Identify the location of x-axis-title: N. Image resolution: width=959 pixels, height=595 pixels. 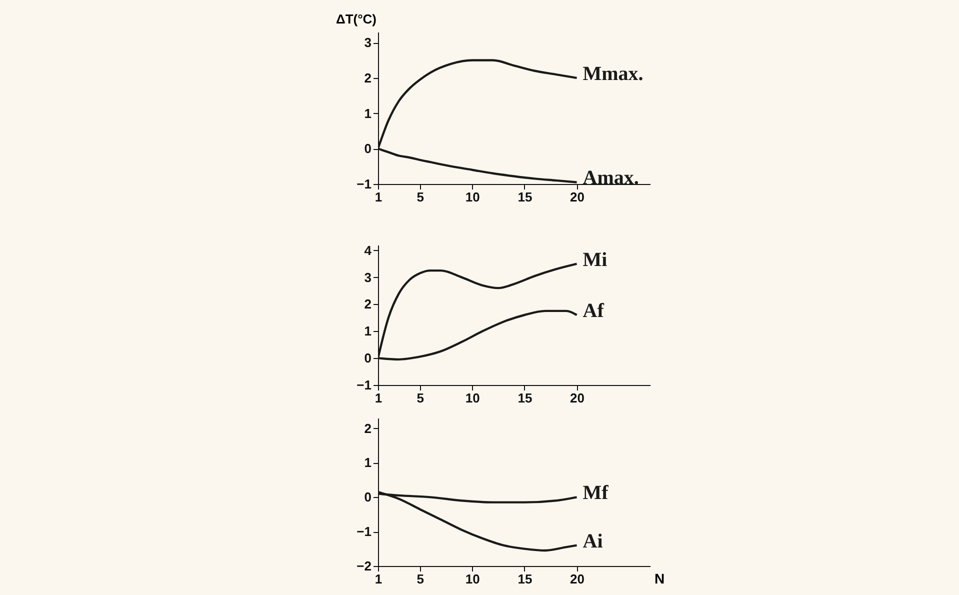
(659, 578).